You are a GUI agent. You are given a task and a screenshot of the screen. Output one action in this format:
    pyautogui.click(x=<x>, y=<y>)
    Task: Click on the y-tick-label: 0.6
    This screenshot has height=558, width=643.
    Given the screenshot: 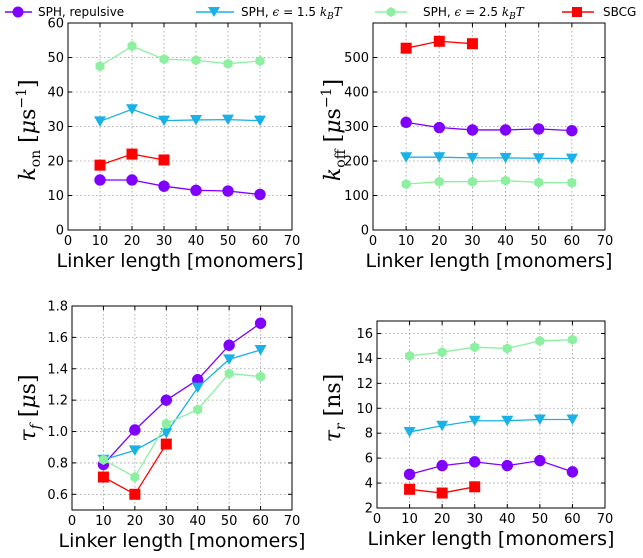 What is the action you would take?
    pyautogui.click(x=57, y=495)
    